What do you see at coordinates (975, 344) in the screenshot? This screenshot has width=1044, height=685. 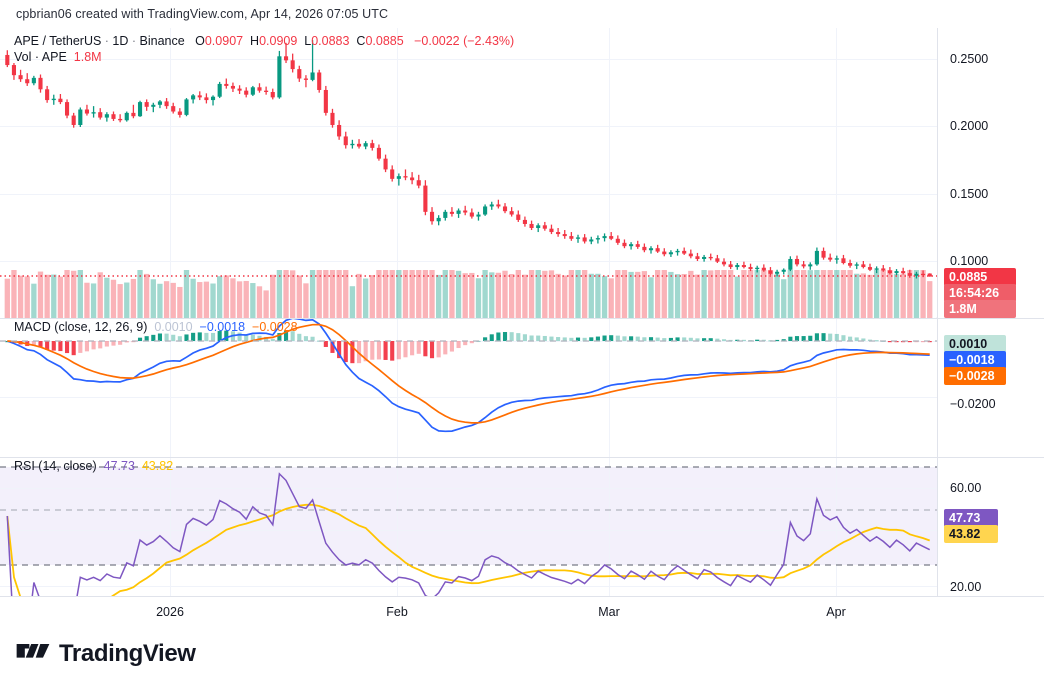 I see `macd-hist-badge: 0.0010` at bounding box center [975, 344].